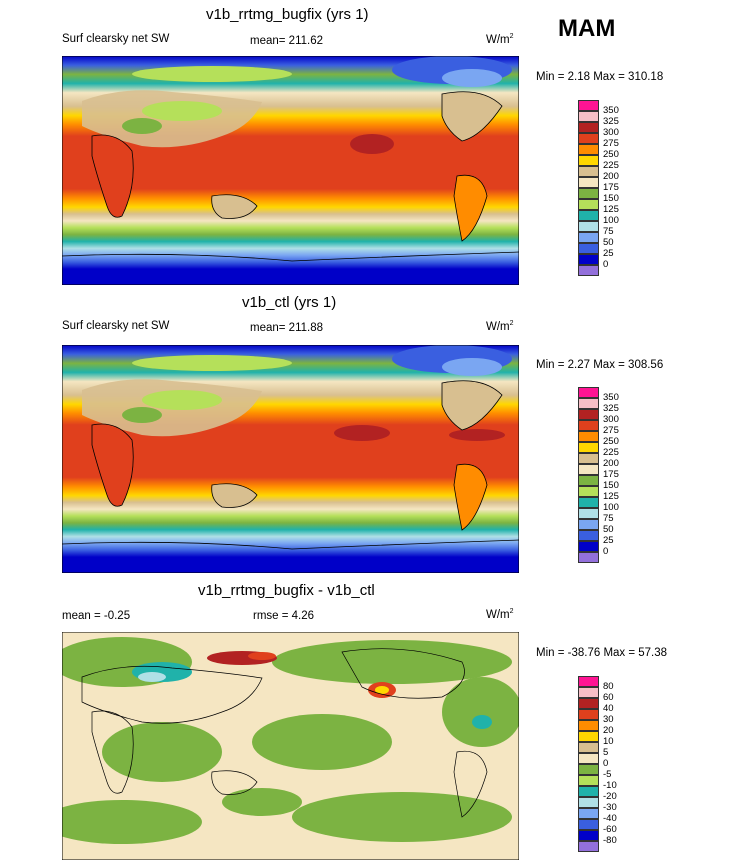  I want to click on colorbar-label: -30, so click(610, 807).